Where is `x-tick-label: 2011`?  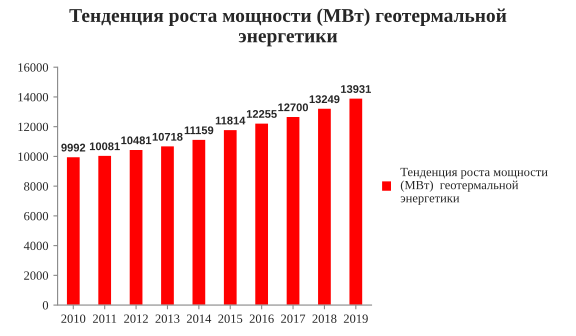 x-tick-label: 2011 is located at coordinates (104, 318).